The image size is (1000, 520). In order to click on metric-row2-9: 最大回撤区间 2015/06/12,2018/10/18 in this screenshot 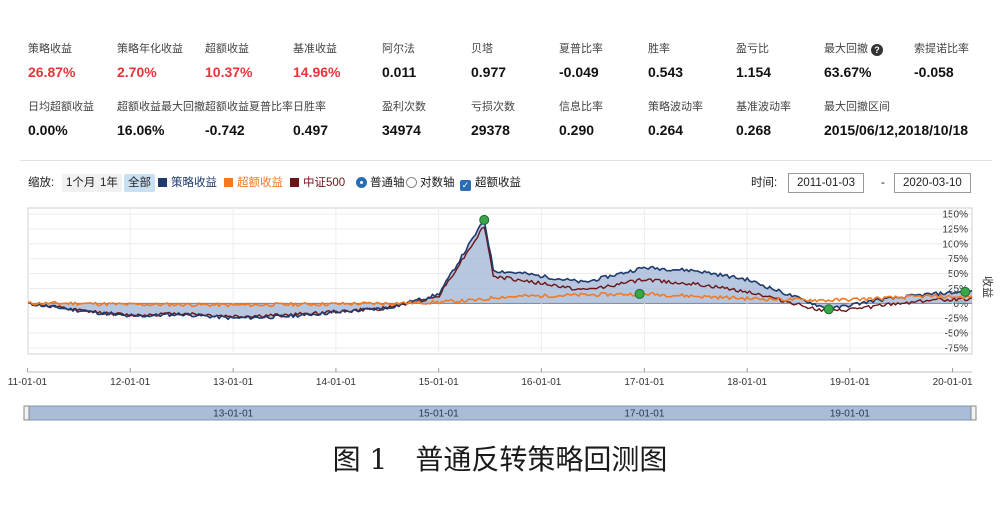, I will do `click(896, 118)`.